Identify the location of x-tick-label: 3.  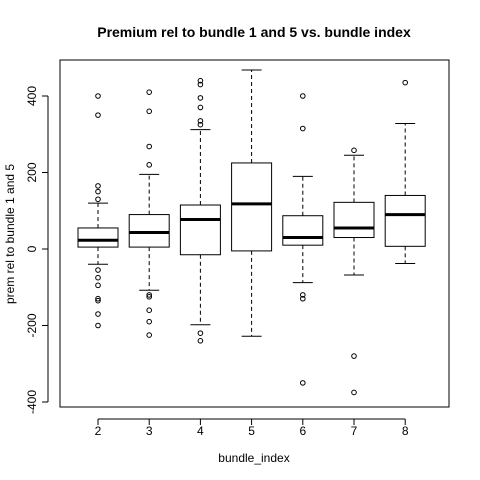
(149, 431).